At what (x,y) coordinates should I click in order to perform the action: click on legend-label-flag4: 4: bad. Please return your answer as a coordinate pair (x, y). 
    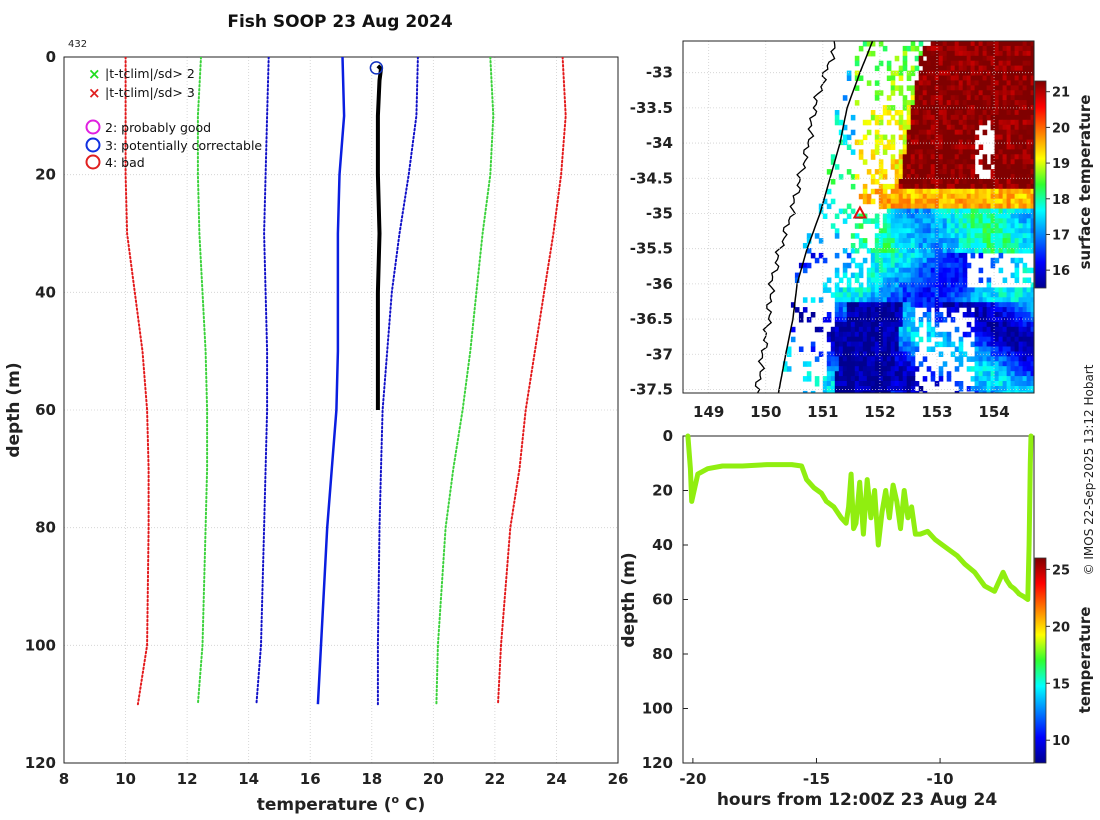
    Looking at the image, I should click on (125, 162).